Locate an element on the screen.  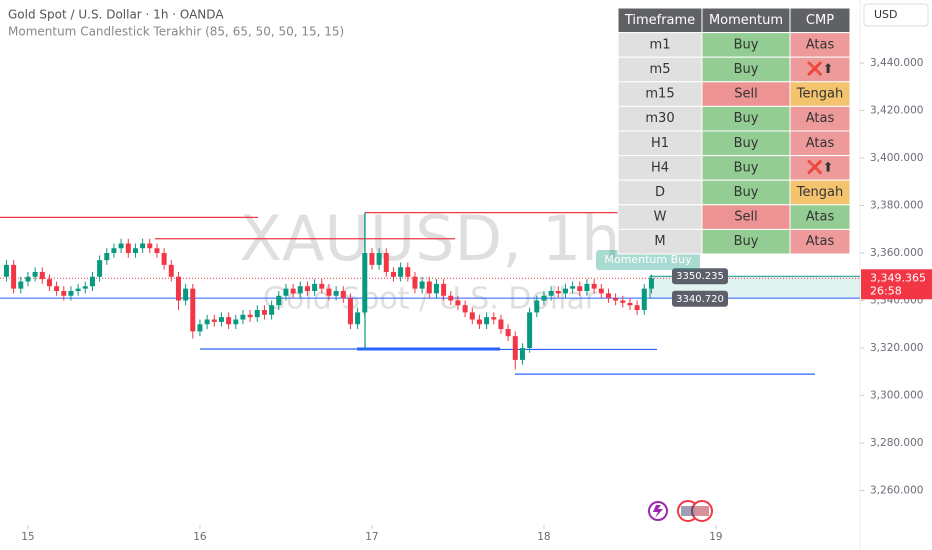
signal-label: Momentum Buy is located at coordinates (648, 259).